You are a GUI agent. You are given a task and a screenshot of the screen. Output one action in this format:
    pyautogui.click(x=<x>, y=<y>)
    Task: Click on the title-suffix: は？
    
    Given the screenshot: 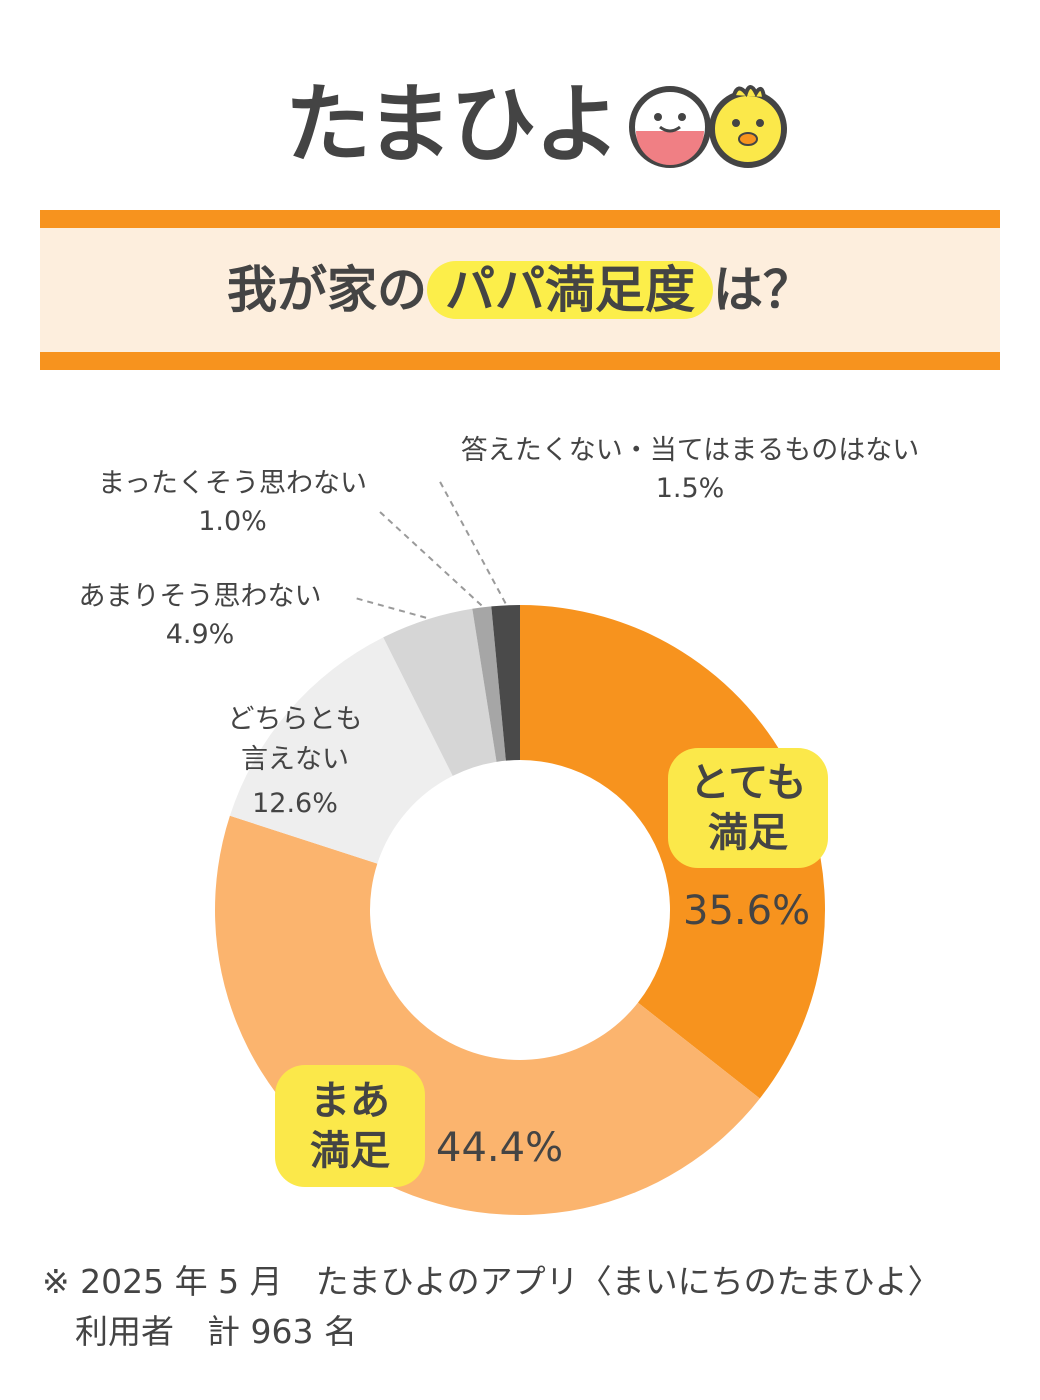 What is the action you would take?
    pyautogui.click(x=763, y=290)
    